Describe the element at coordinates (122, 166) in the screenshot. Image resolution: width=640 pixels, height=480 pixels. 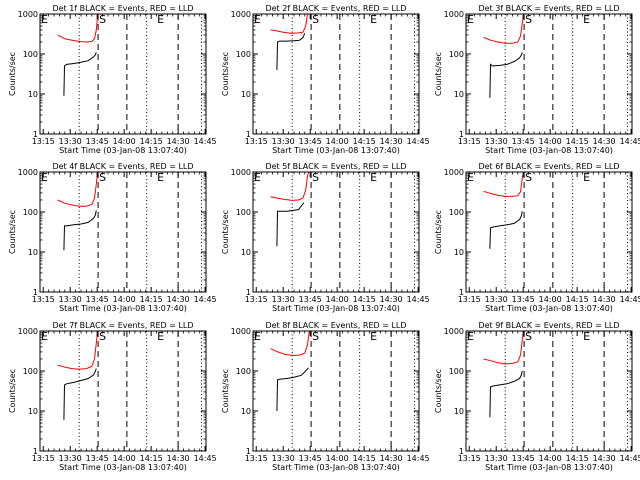
I see `panel-title: Det 4f BLACK = Events, RED = LLD` at that location.